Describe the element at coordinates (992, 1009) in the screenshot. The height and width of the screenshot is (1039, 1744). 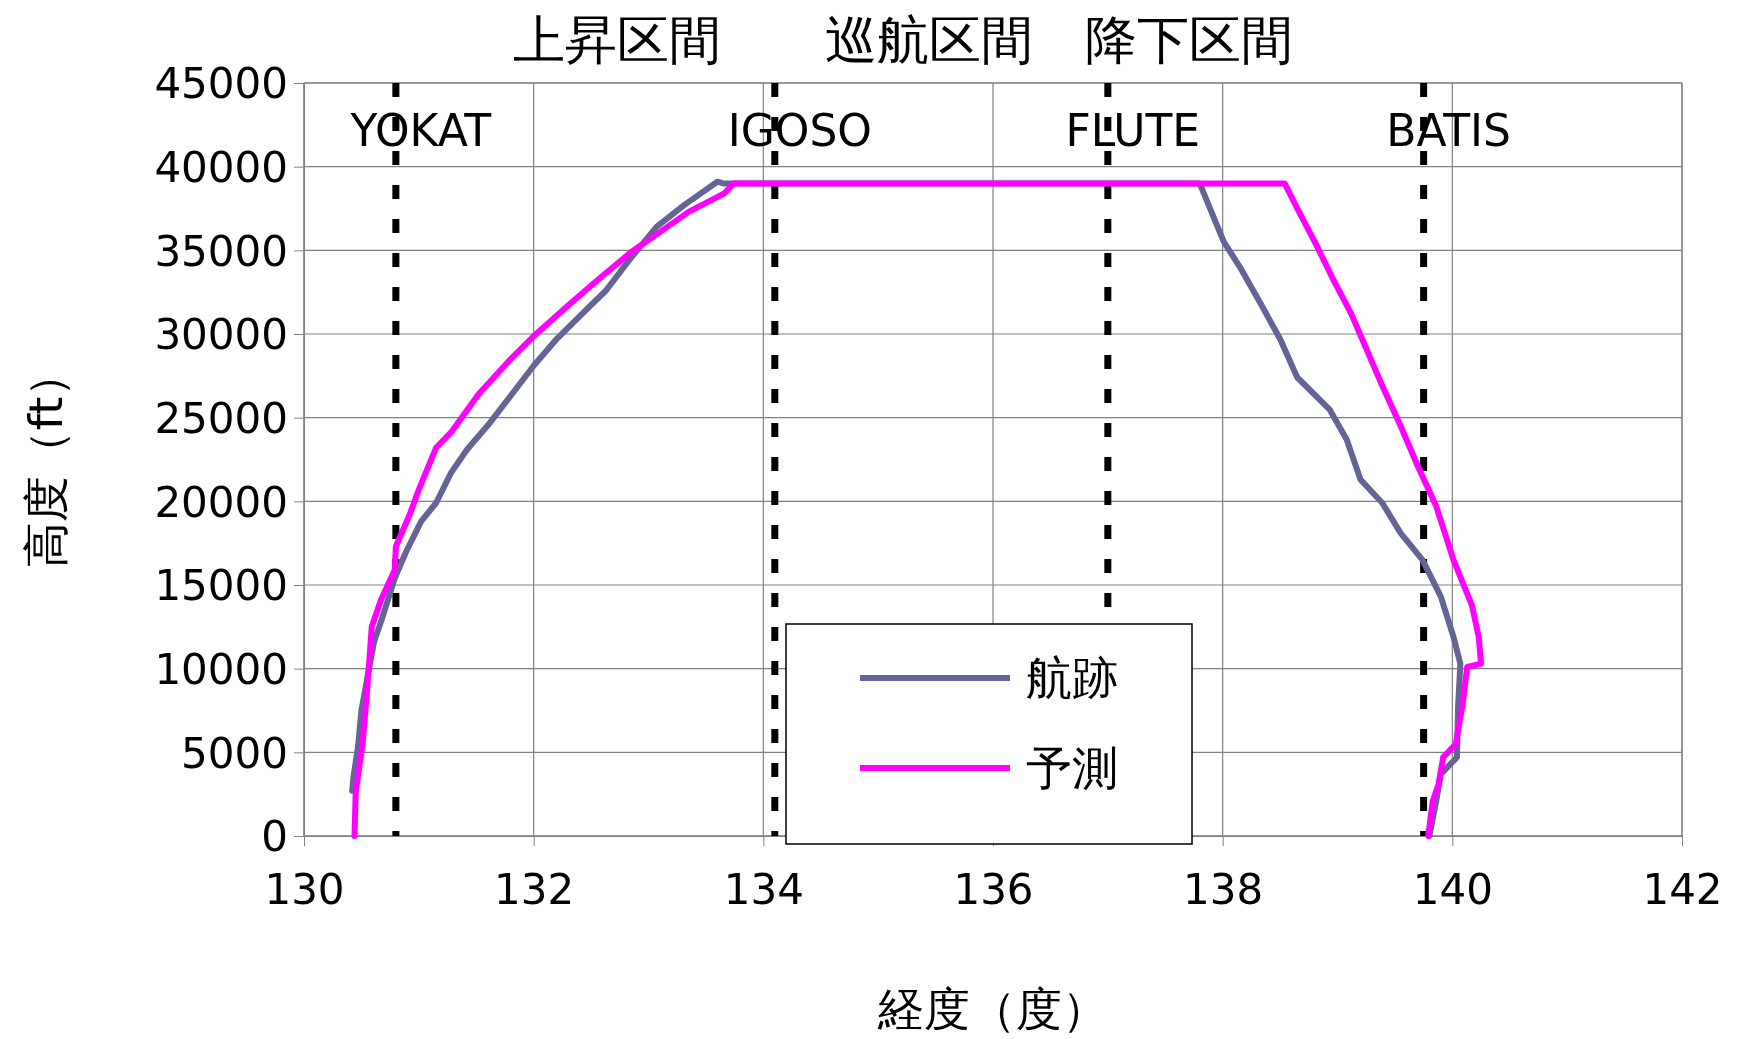
I see `x-axis-title: 経度（度）` at that location.